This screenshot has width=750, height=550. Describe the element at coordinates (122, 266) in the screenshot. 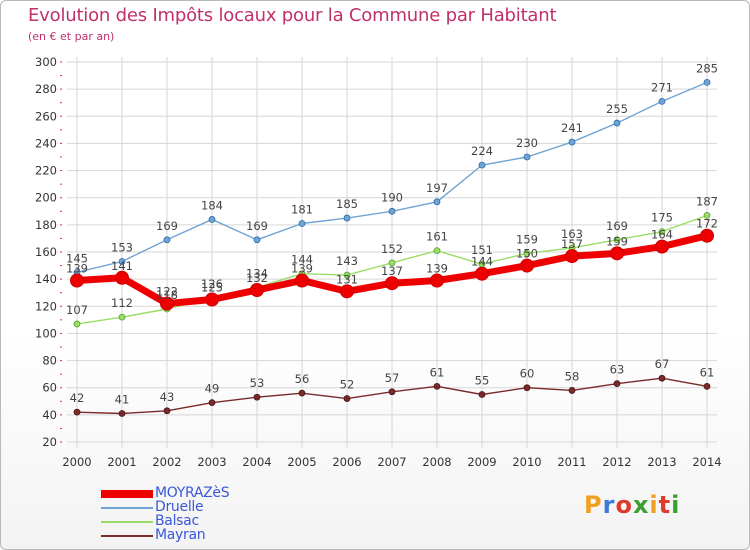

I see `data-label: 141` at that location.